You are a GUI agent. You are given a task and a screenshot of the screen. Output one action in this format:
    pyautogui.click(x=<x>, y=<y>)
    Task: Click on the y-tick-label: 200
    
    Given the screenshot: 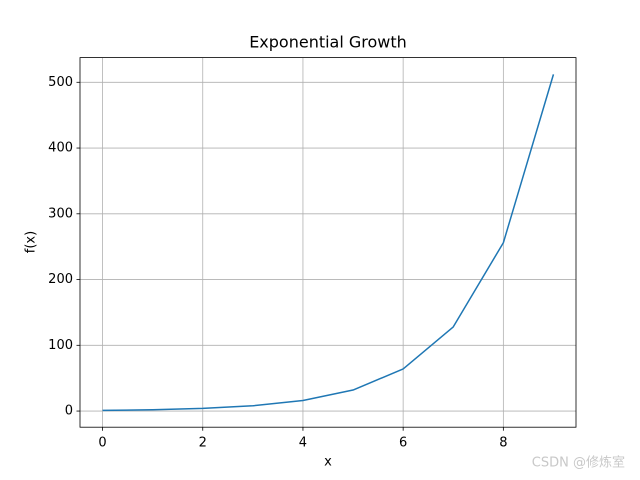 What is the action you would take?
    pyautogui.click(x=60, y=279)
    